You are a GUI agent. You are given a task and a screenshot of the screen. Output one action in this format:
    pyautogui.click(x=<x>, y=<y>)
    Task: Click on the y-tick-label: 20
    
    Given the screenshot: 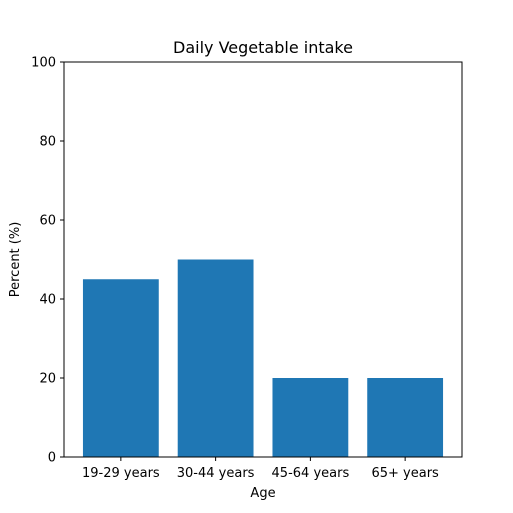 What is the action you would take?
    pyautogui.click(x=47, y=379)
    